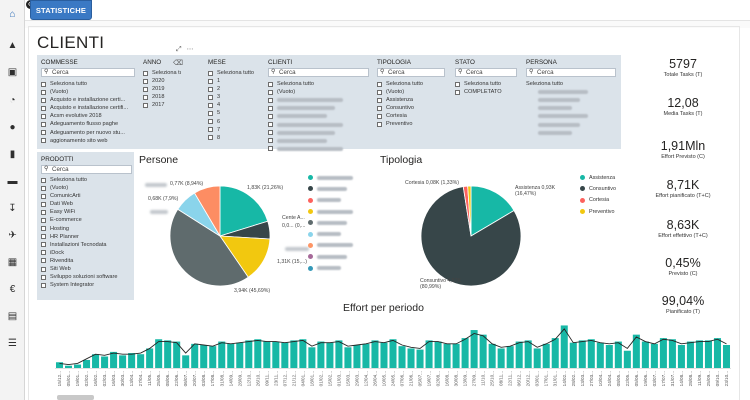 Image resolution: width=750 pixels, height=400 pixels. Describe the element at coordinates (12, 100) in the screenshot. I see `pie-chart-icon: ◔` at that location.